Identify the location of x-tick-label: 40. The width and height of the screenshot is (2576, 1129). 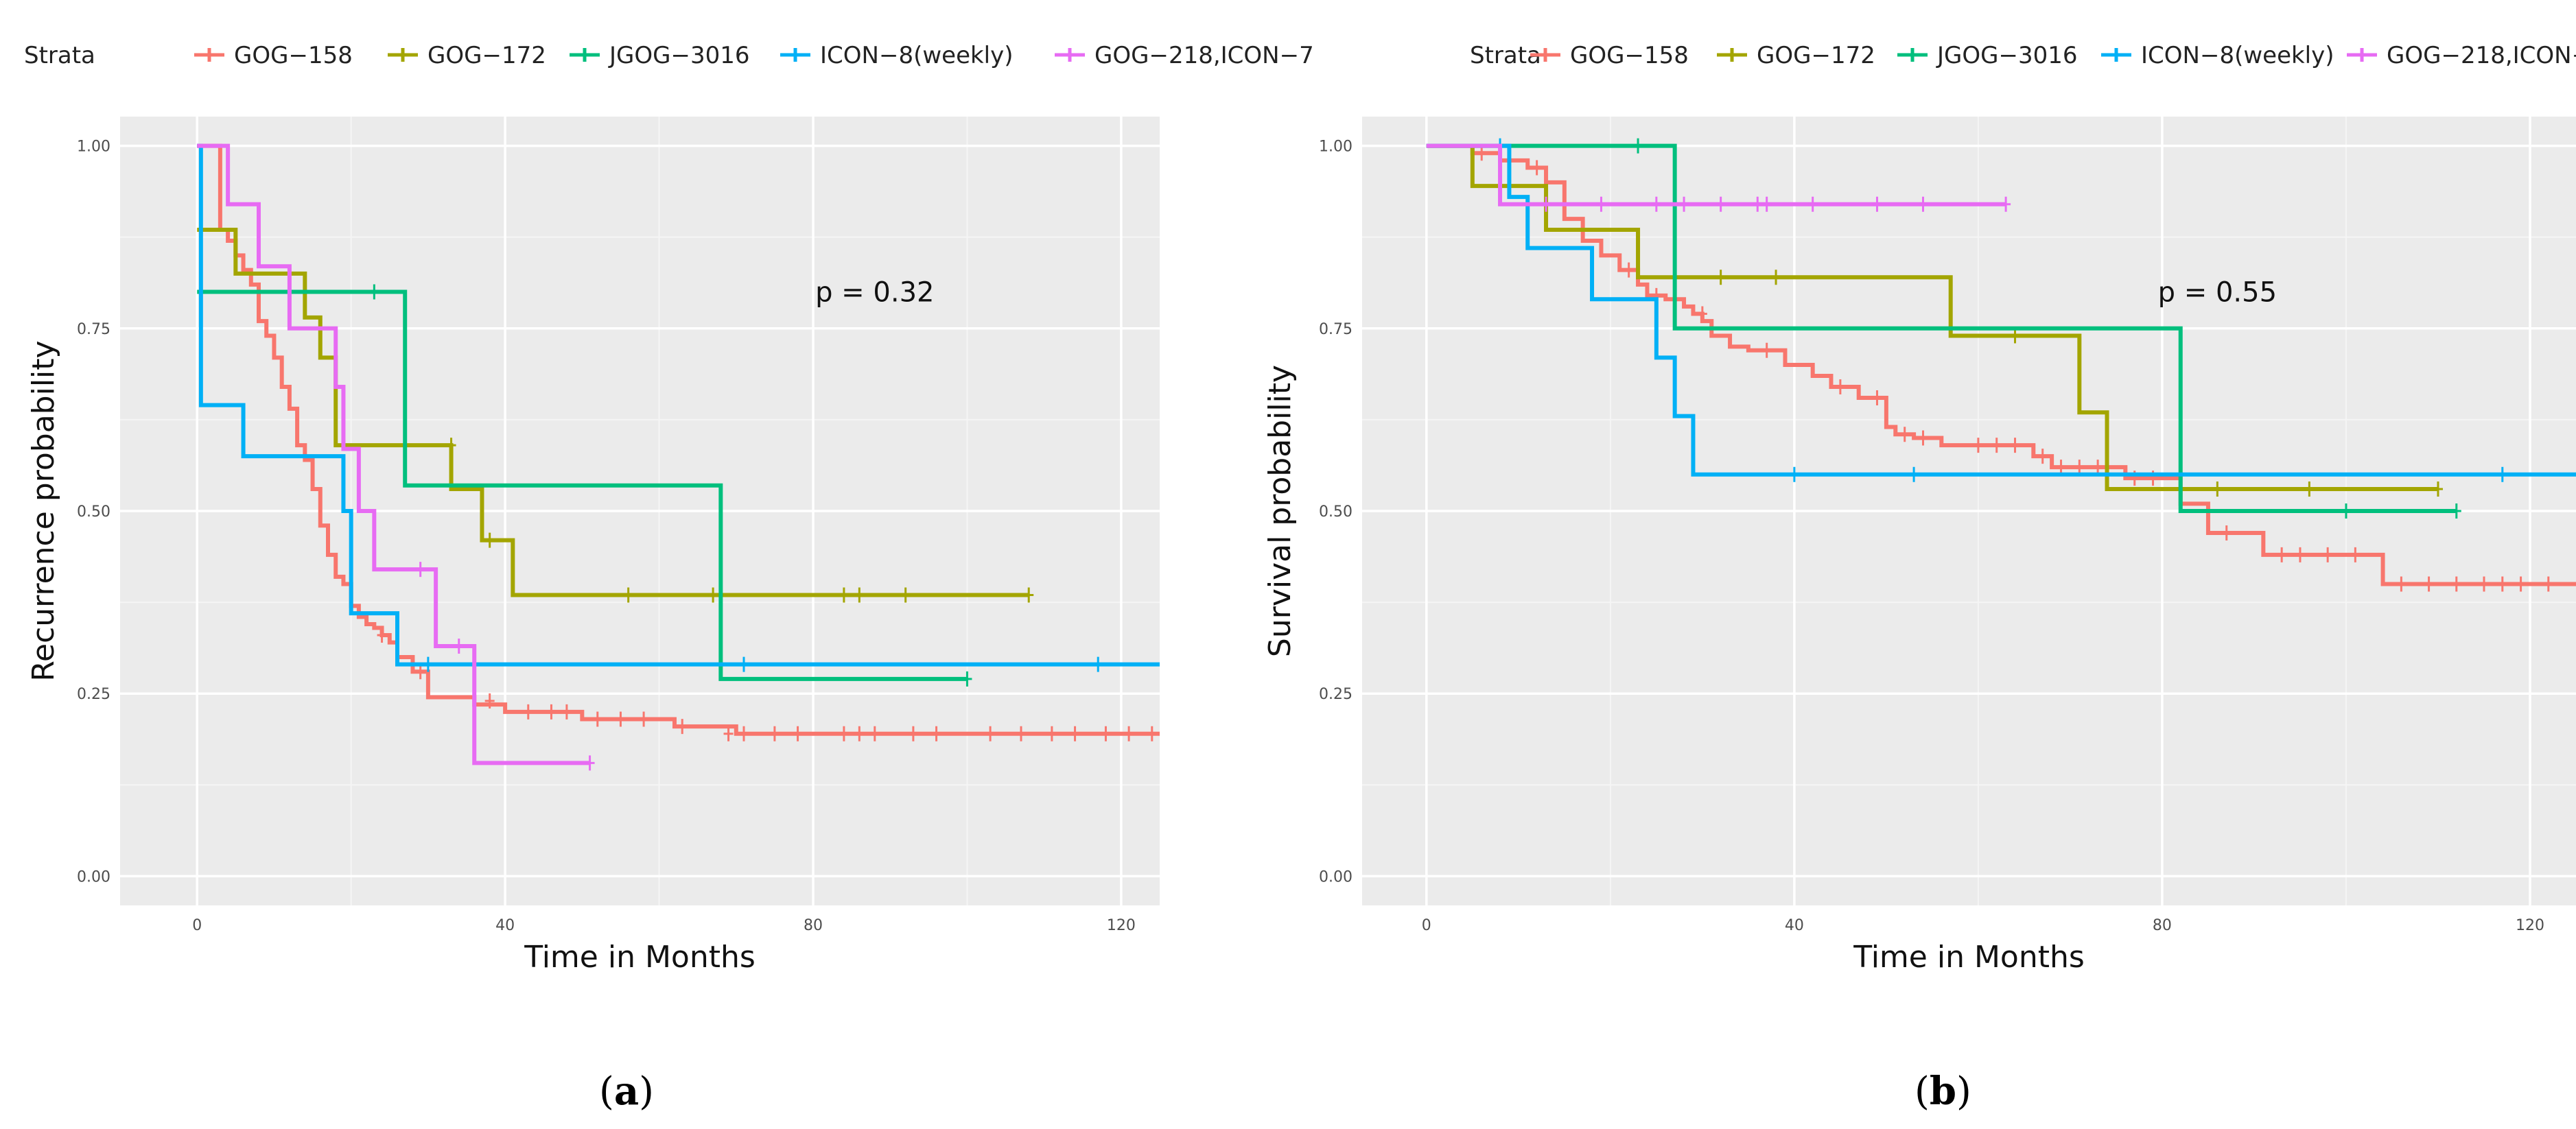
(1794, 925).